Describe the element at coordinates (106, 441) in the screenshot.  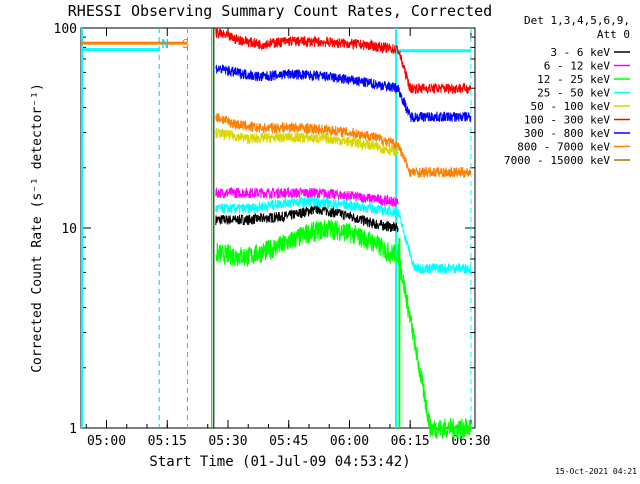
I see `x-tick-label-0: 05:00` at that location.